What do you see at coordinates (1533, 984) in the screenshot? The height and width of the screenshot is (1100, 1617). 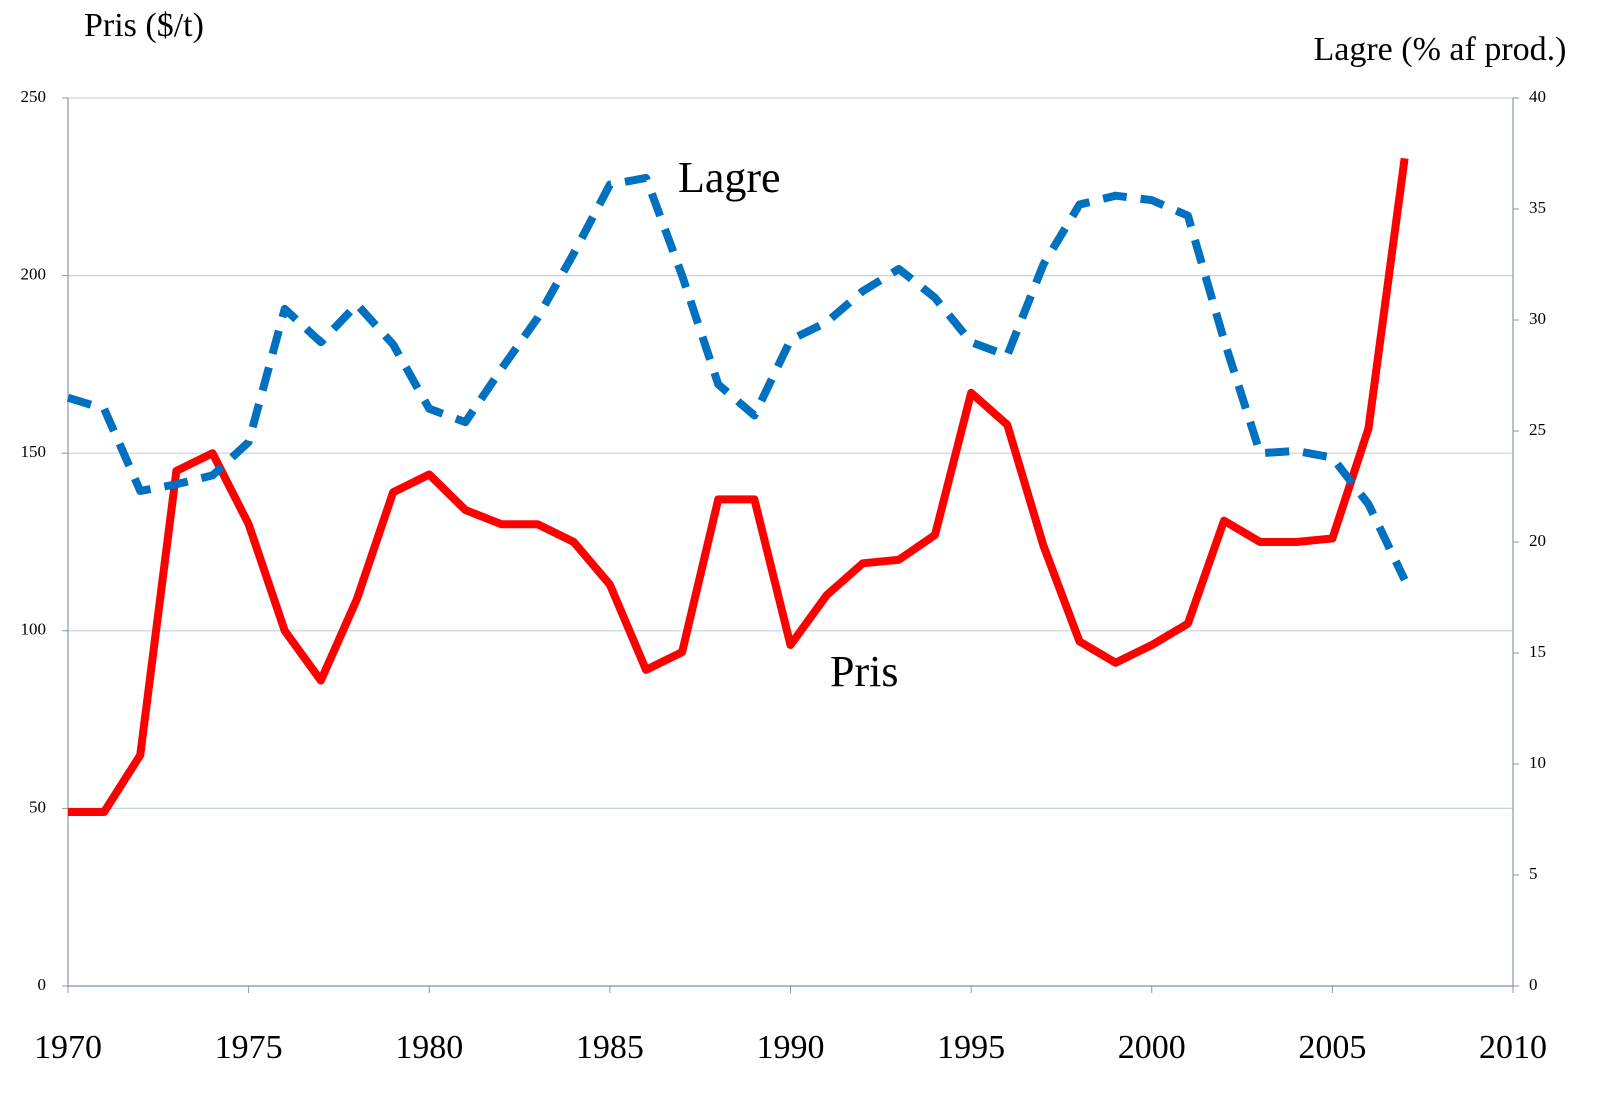 I see `y2-tick-label: 0` at bounding box center [1533, 984].